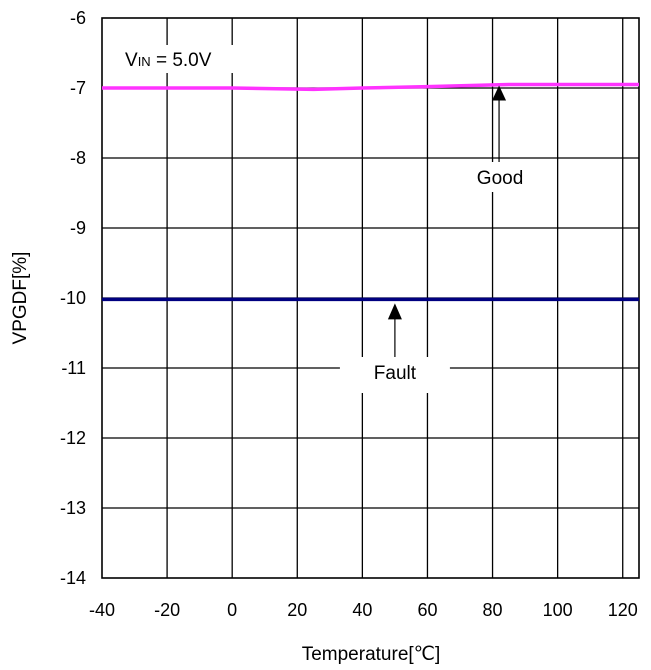  I want to click on condition-label: VIN = 5.0V, so click(168, 60).